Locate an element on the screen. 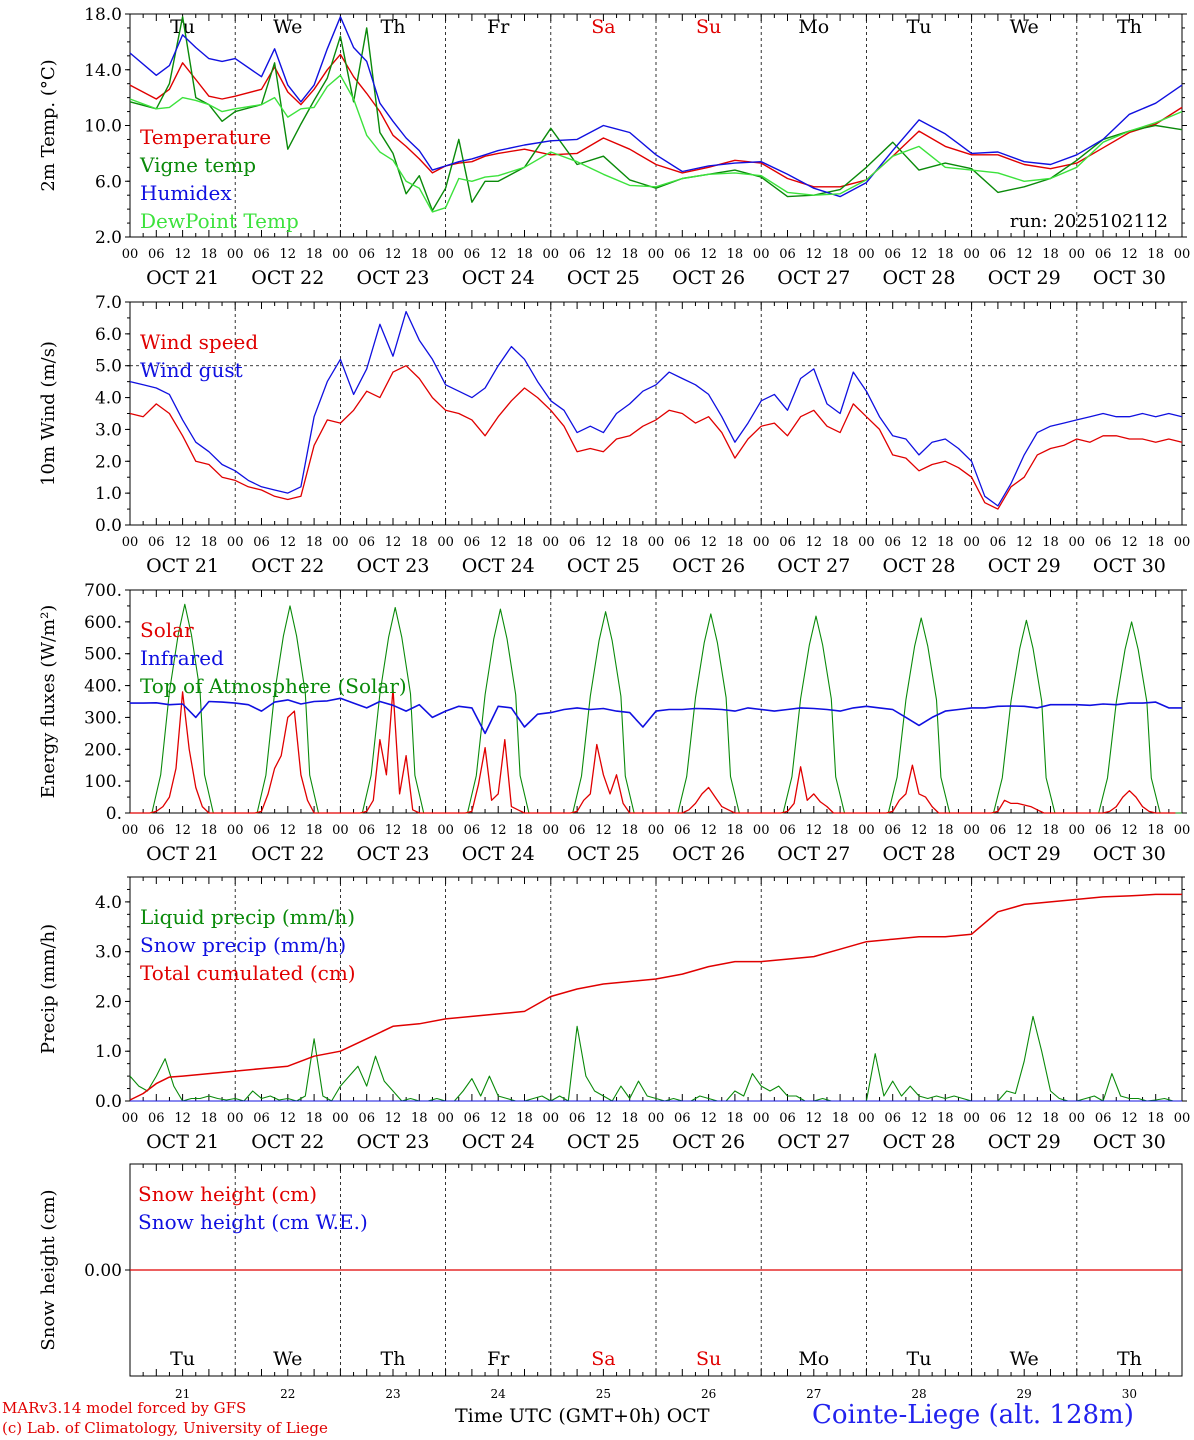 The height and width of the screenshot is (1440, 1194). weekday-label: Th is located at coordinates (1129, 1359).